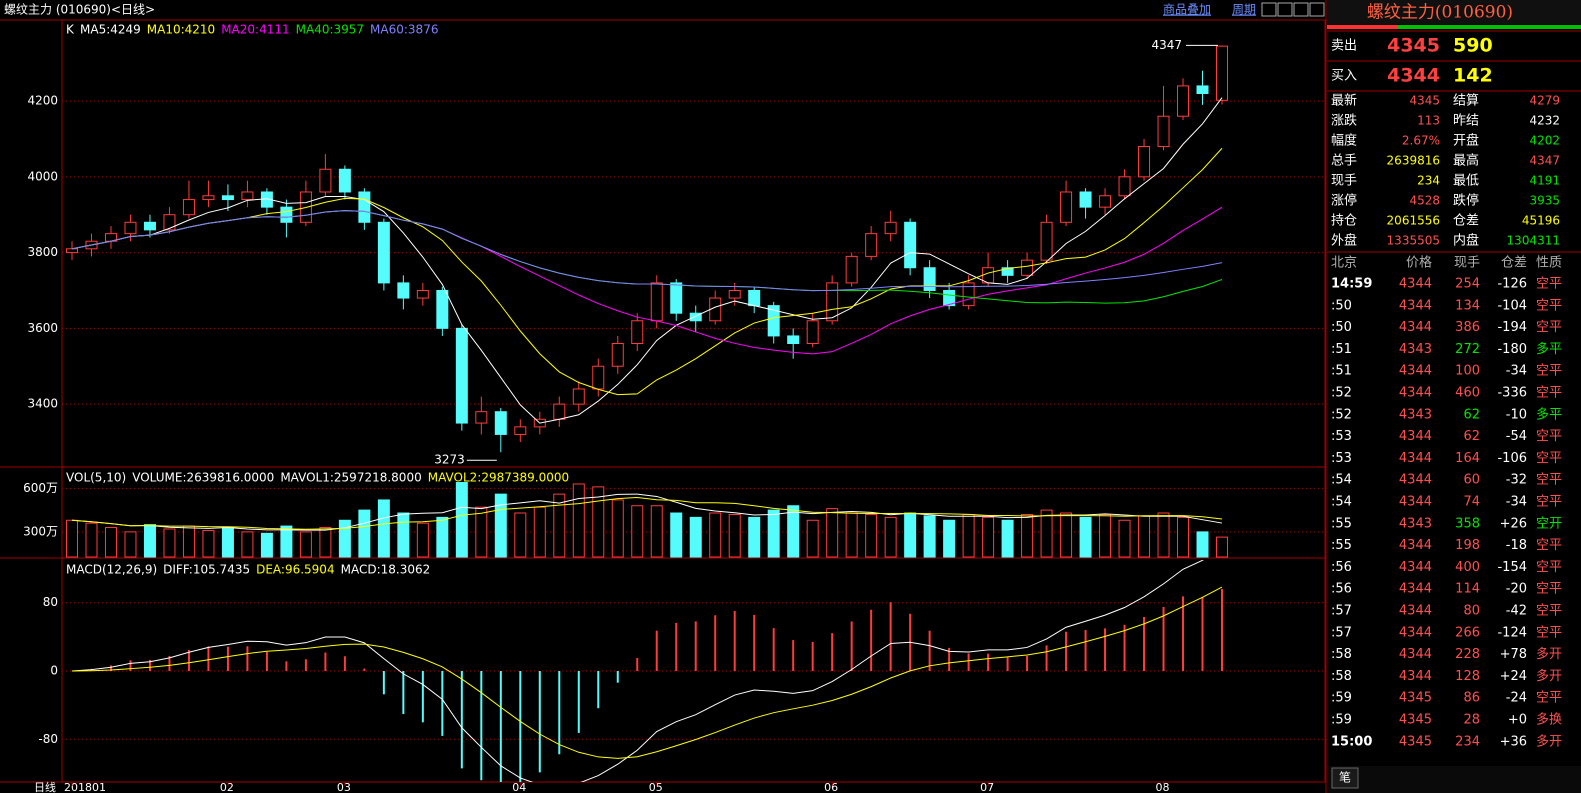  Describe the element at coordinates (330, 30) in the screenshot. I see `ma-legend: MA40:3957` at that location.